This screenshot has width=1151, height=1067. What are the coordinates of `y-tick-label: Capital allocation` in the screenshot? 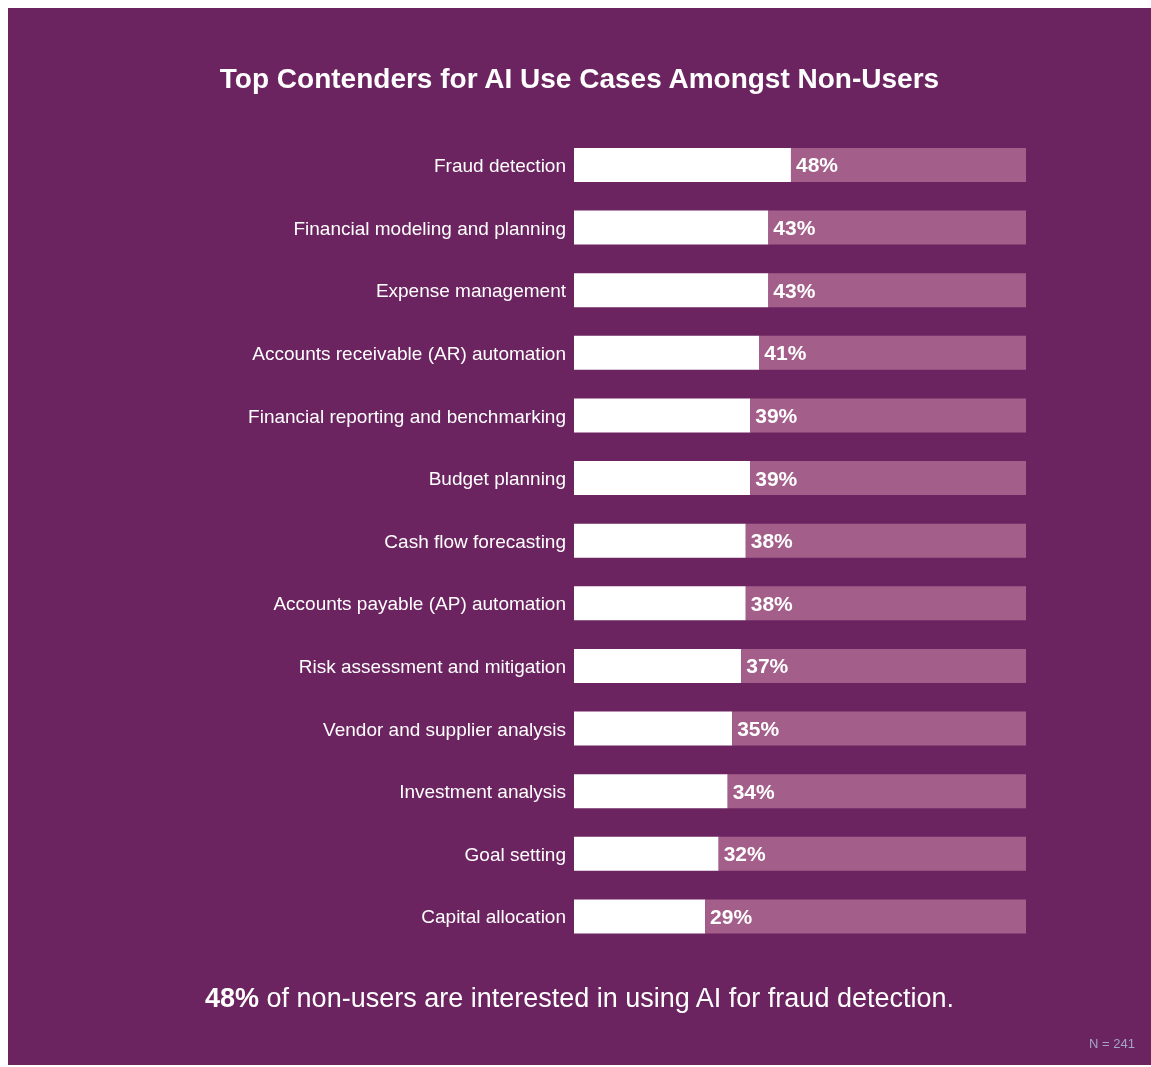 It's located at (493, 917).